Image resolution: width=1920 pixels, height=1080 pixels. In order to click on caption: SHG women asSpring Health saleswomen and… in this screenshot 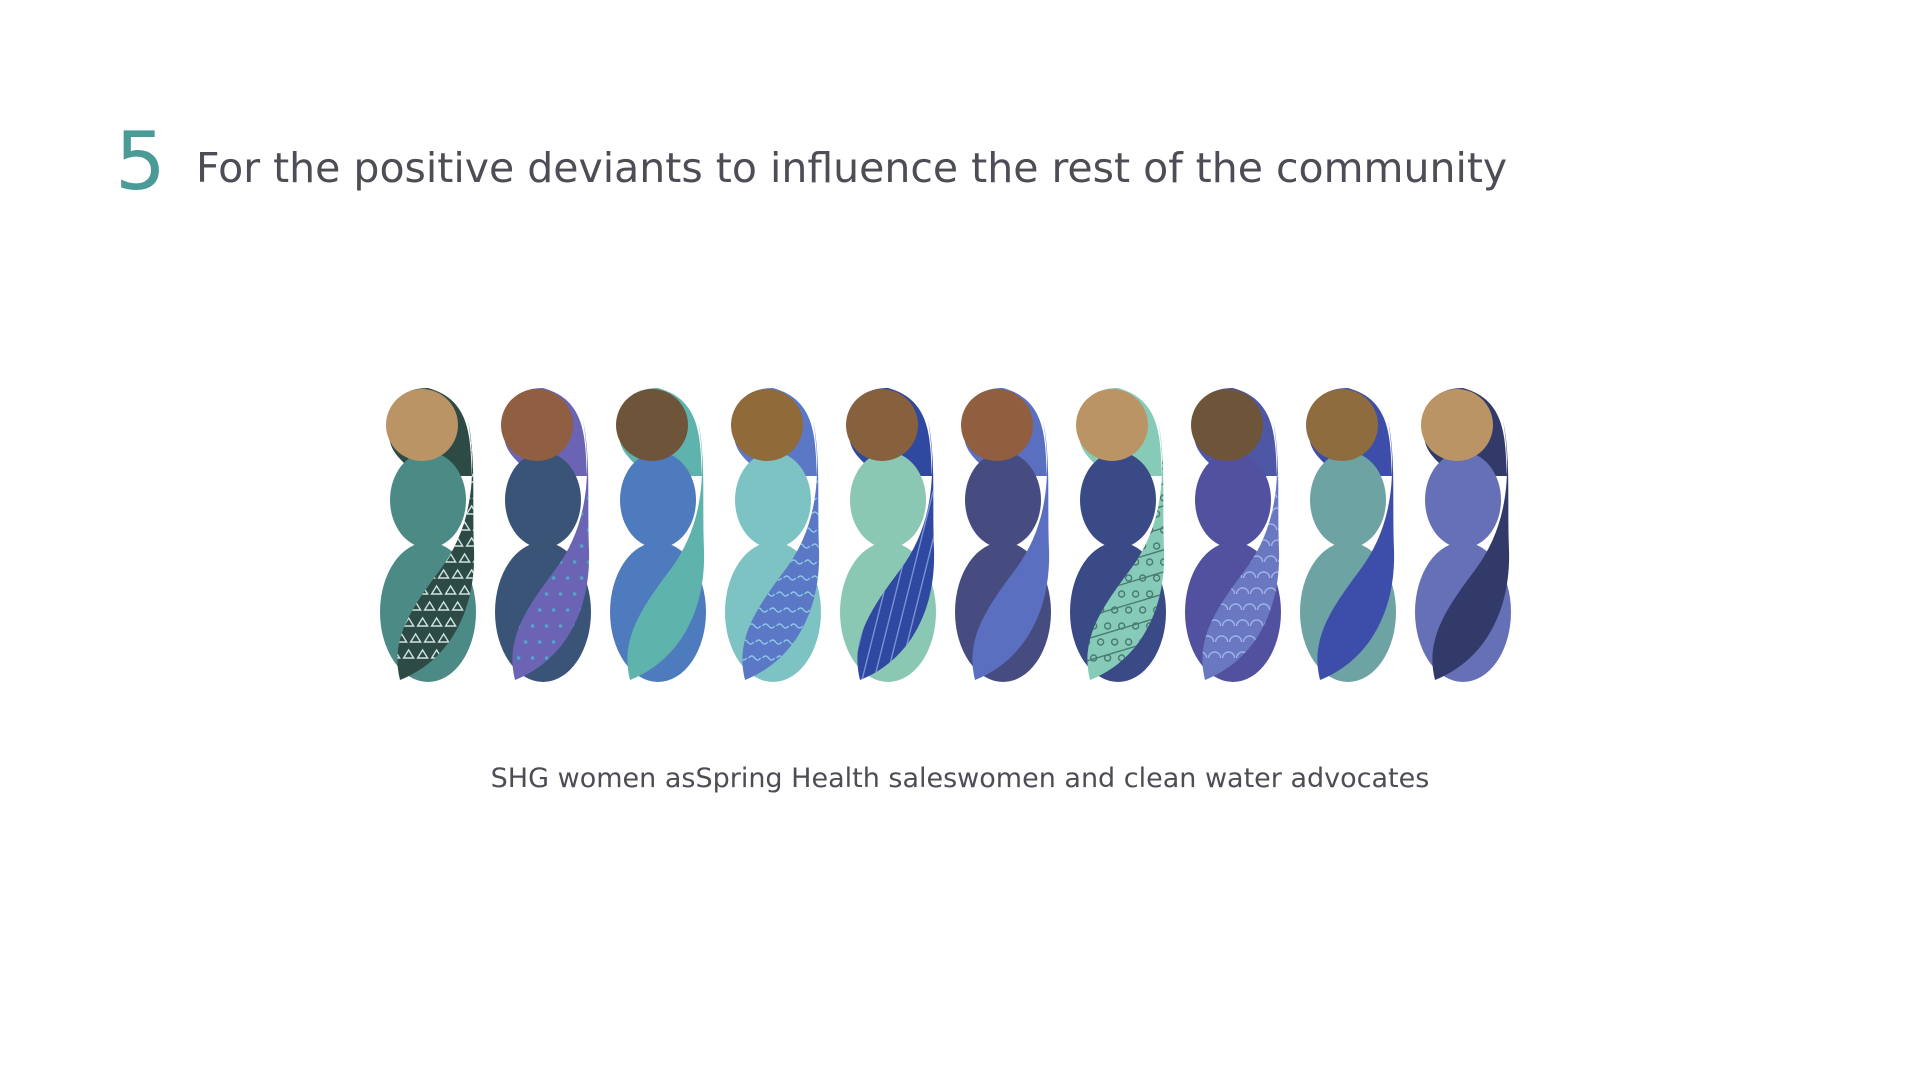, I will do `click(960, 778)`.